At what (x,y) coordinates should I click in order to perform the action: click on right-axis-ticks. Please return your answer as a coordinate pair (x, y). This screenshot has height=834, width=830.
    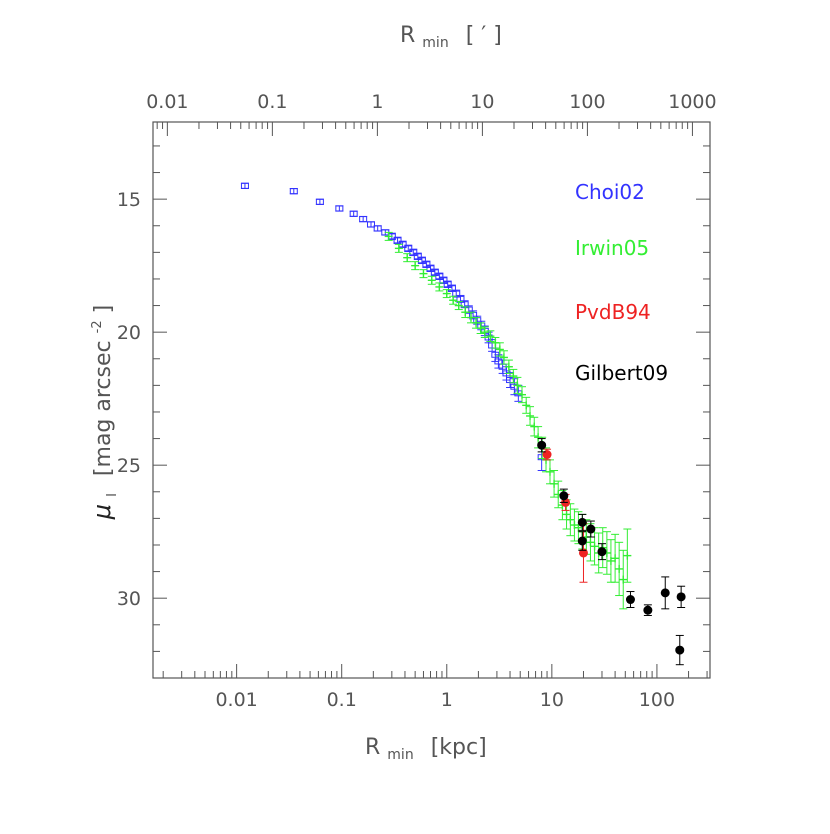
    Looking at the image, I should click on (703, 412).